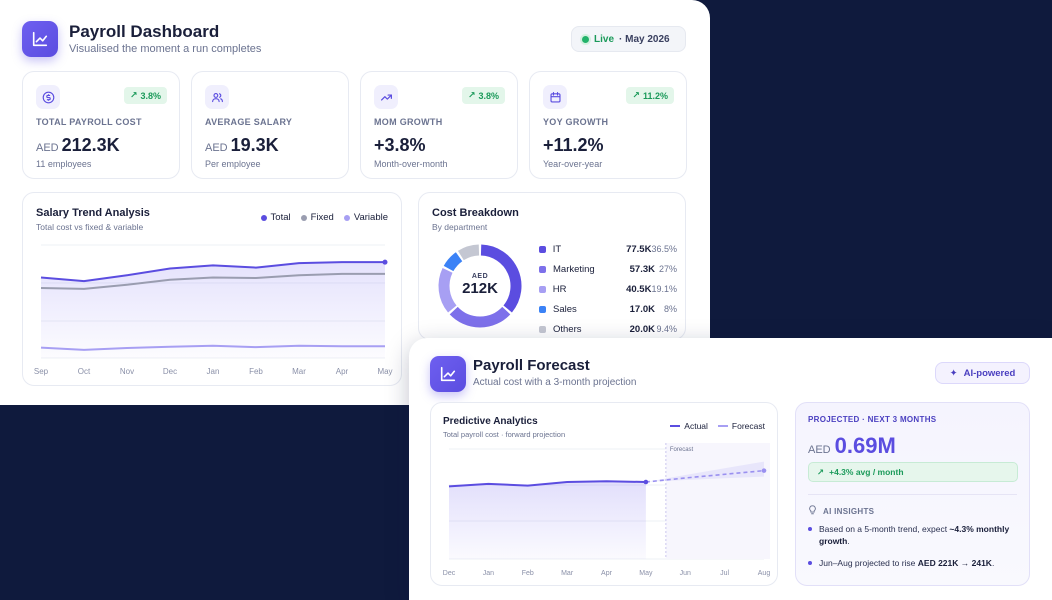 Image resolution: width=1052 pixels, height=600 pixels. What do you see at coordinates (242, 145) in the screenshot?
I see `kpi-value: AED 19.3K` at bounding box center [242, 145].